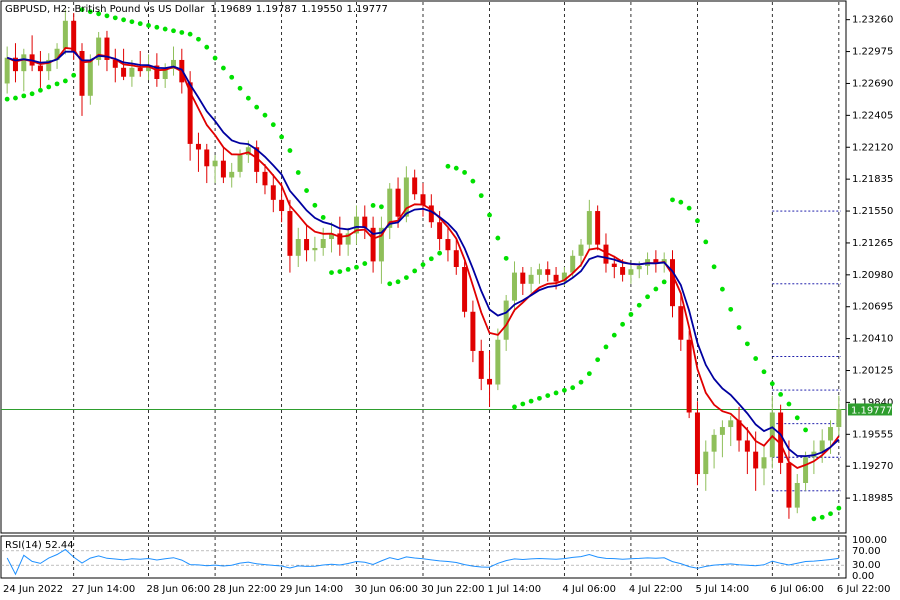 The height and width of the screenshot is (600, 900). I want to click on symbol: GBPUSD, so click(26, 9).